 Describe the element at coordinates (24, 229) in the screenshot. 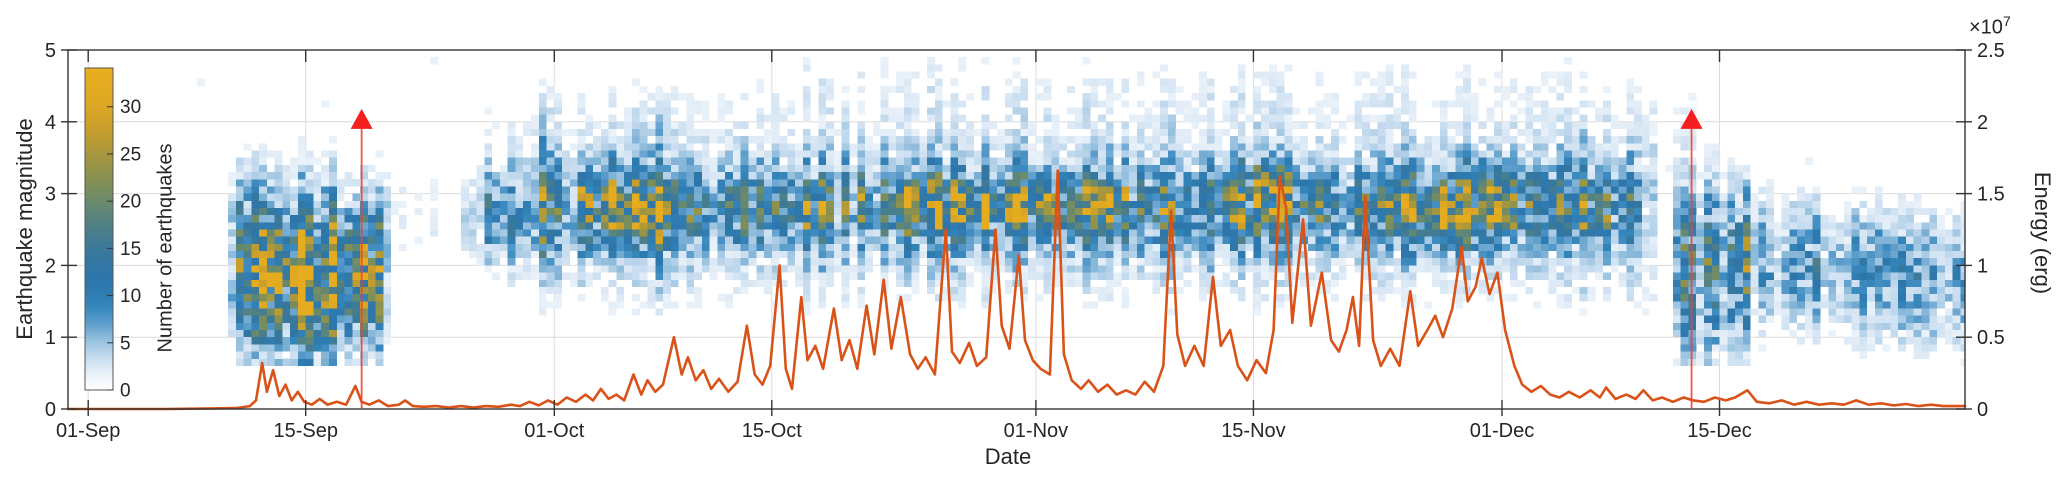

I see `left-axis-title: Earthquake magnitude` at that location.